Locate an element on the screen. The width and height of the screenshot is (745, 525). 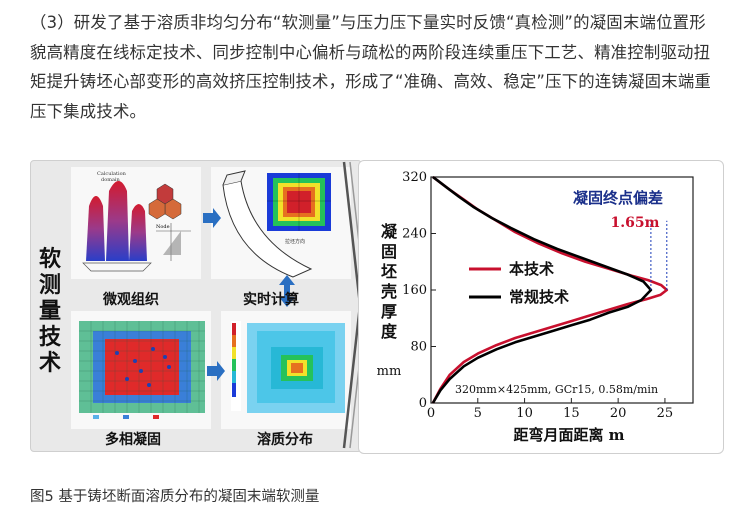
y-axis-label-char: 壳 is located at coordinates (388, 291).